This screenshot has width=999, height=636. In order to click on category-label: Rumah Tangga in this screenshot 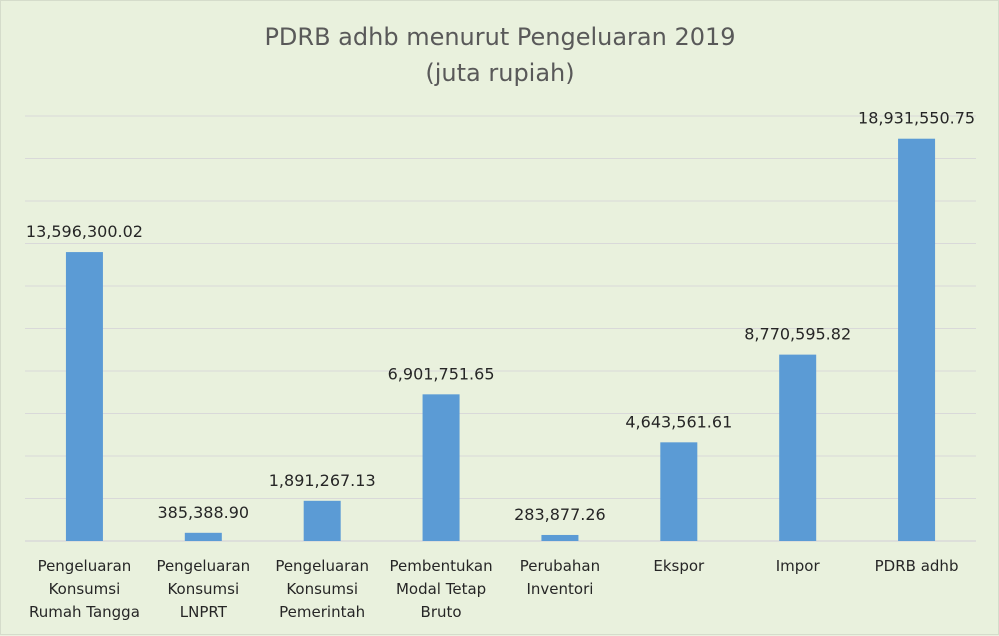, I will do `click(84, 612)`.